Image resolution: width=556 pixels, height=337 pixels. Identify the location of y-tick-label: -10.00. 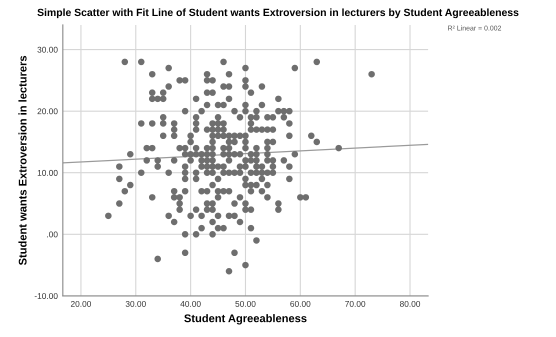
(46, 296).